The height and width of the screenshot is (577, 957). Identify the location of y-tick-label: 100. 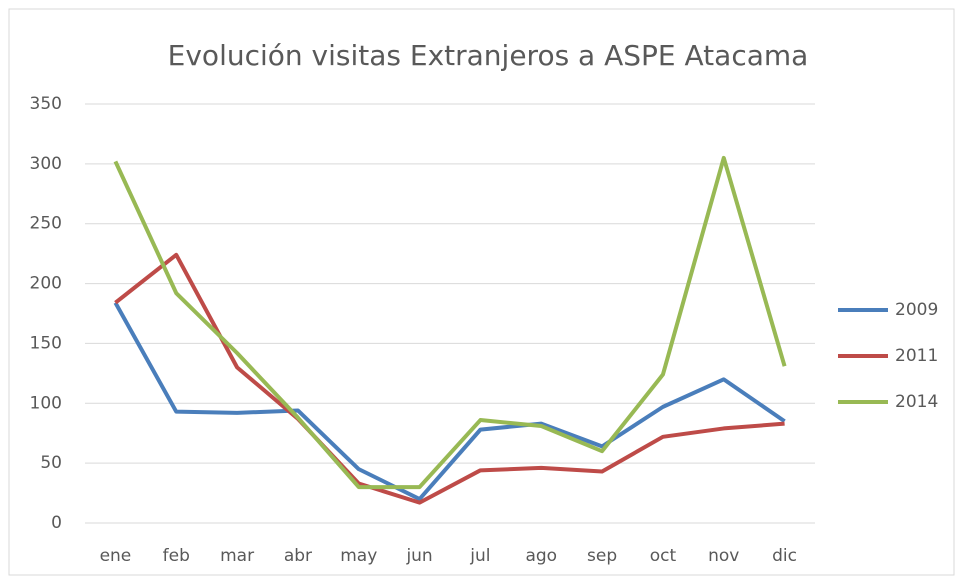
(46, 403).